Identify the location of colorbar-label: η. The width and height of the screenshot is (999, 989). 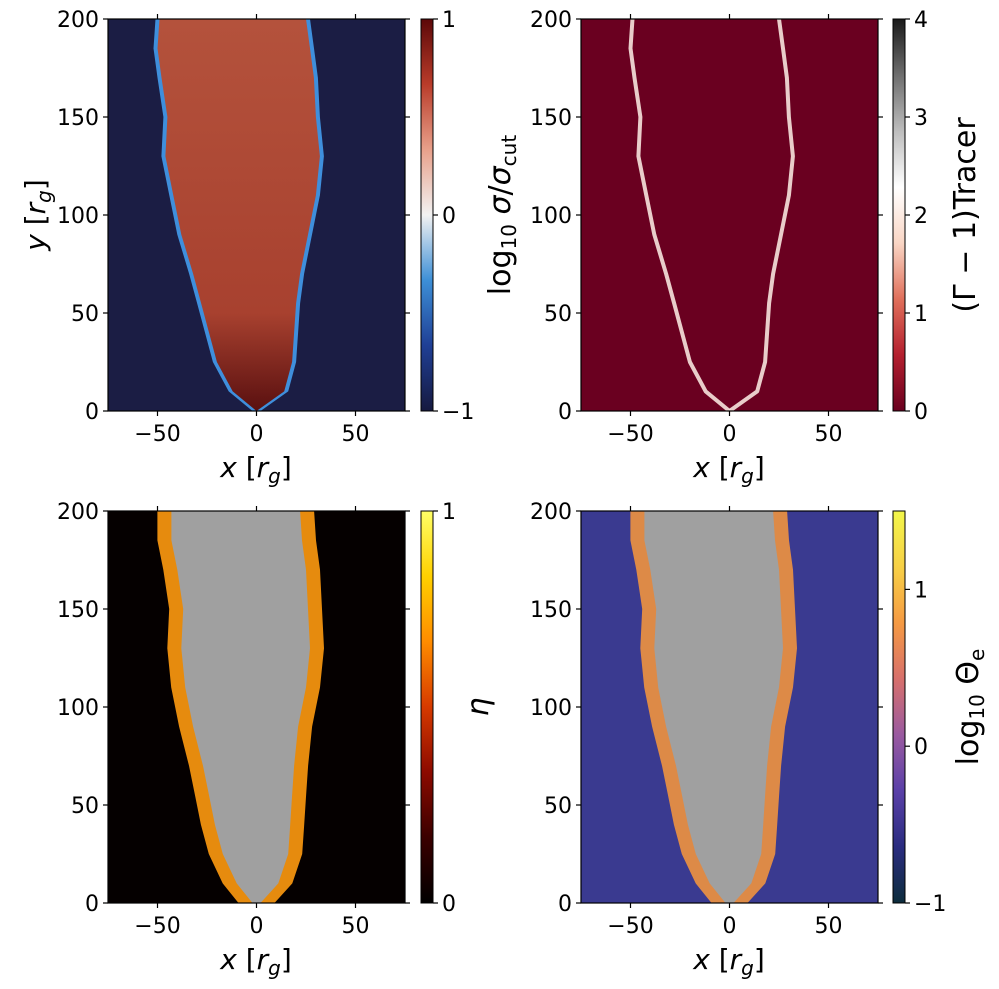
(478, 706).